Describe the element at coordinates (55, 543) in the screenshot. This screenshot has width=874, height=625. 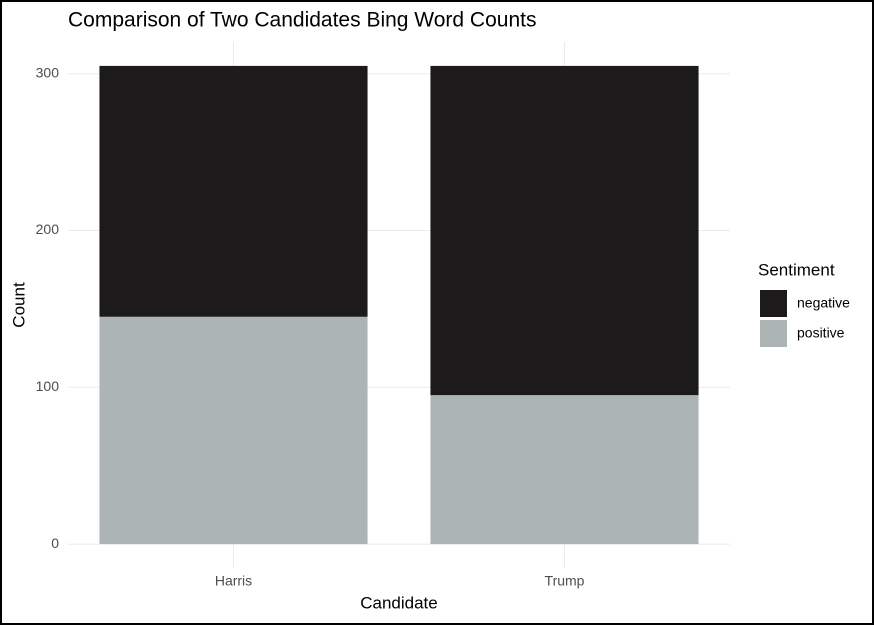
I see `y-tick-label: 0` at that location.